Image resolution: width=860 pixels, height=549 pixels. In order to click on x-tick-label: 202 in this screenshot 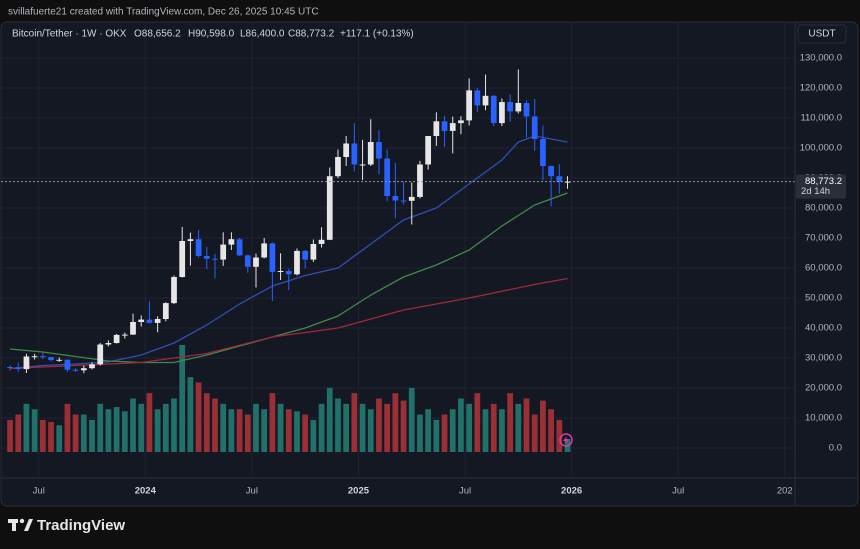, I will do `click(785, 491)`.